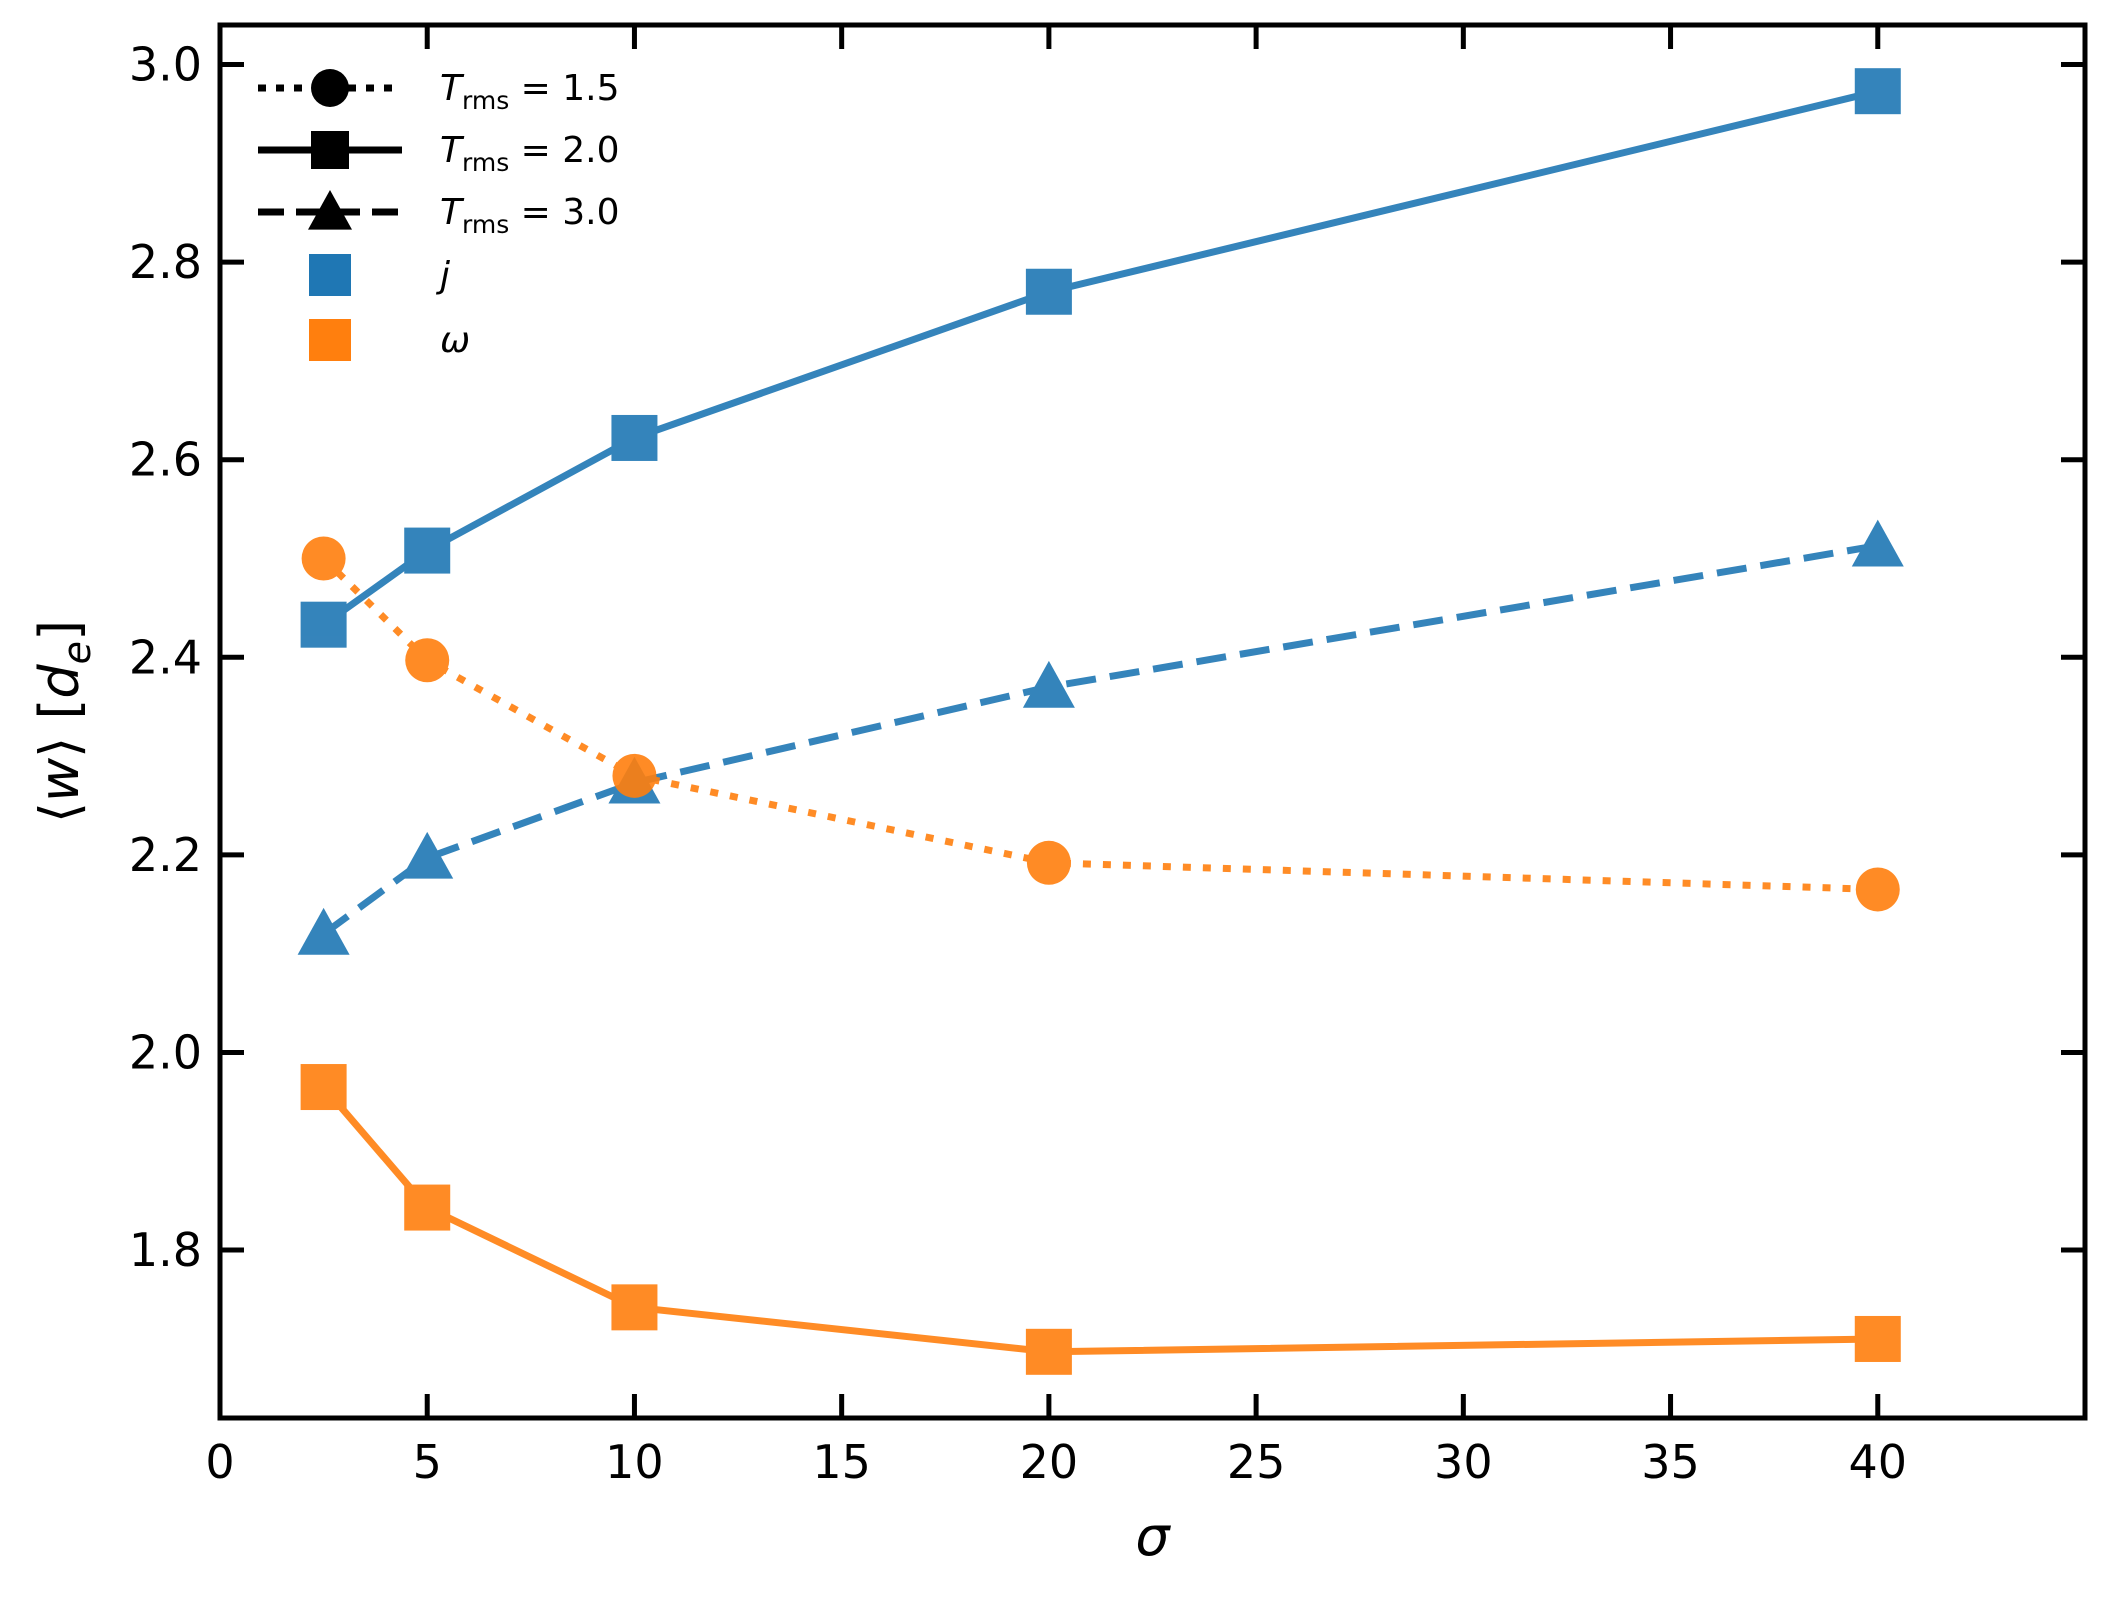  What do you see at coordinates (1048, 684) in the screenshot?
I see `data-point-j-trms-3.0-3` at bounding box center [1048, 684].